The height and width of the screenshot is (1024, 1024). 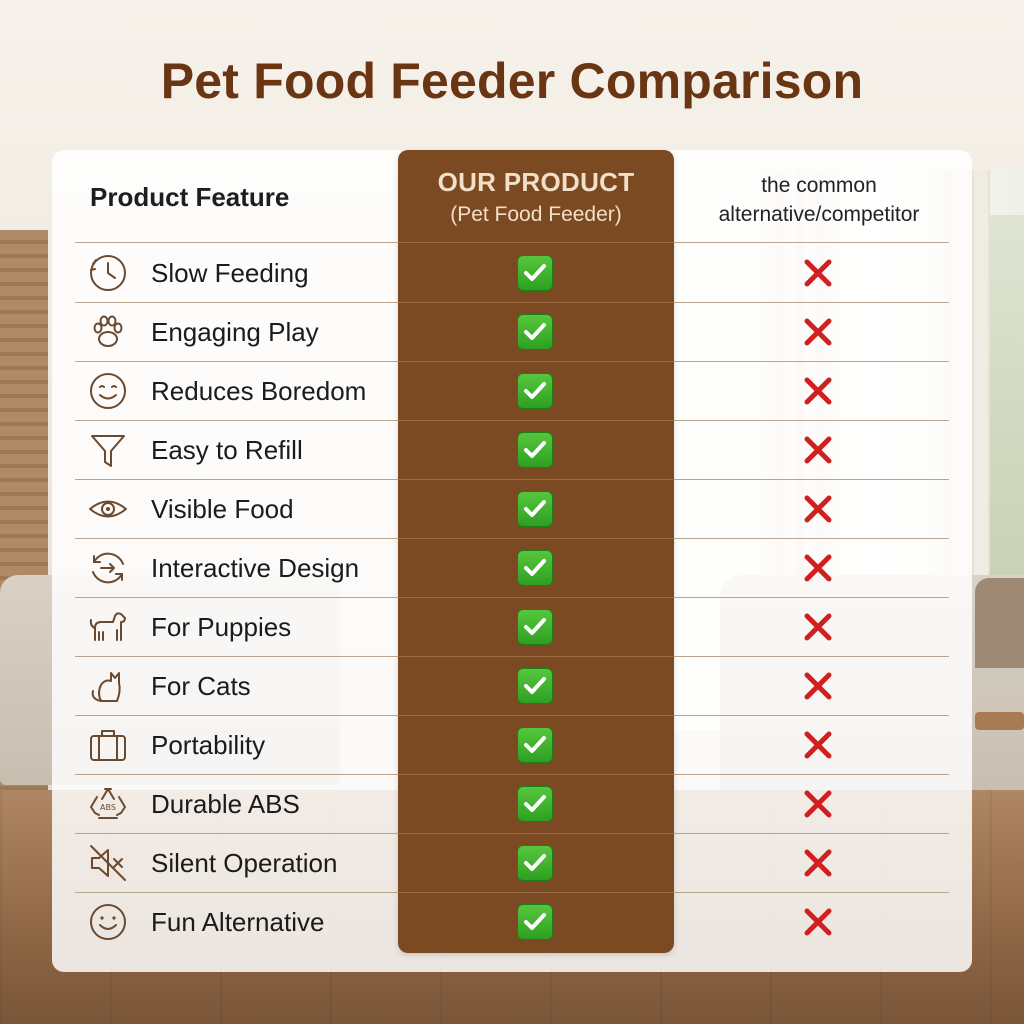 I want to click on our-product-header-title: OUR PRODUCT, so click(x=536, y=182).